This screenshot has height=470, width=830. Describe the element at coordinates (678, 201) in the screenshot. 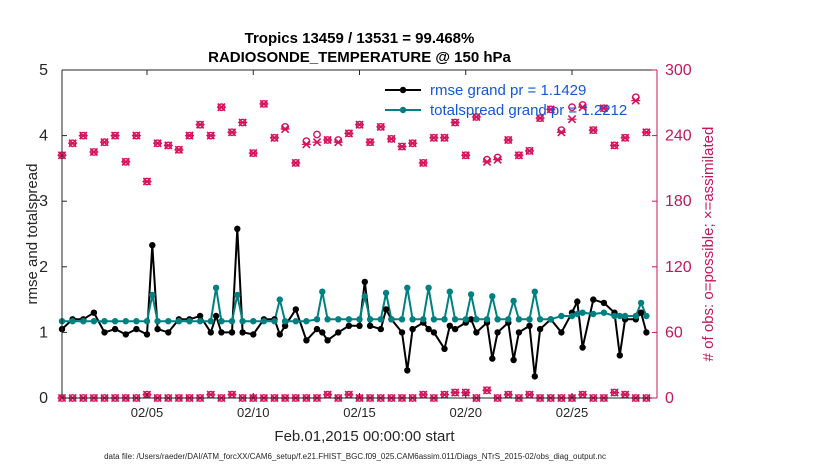

I see `y-tick-label-right: 180` at that location.